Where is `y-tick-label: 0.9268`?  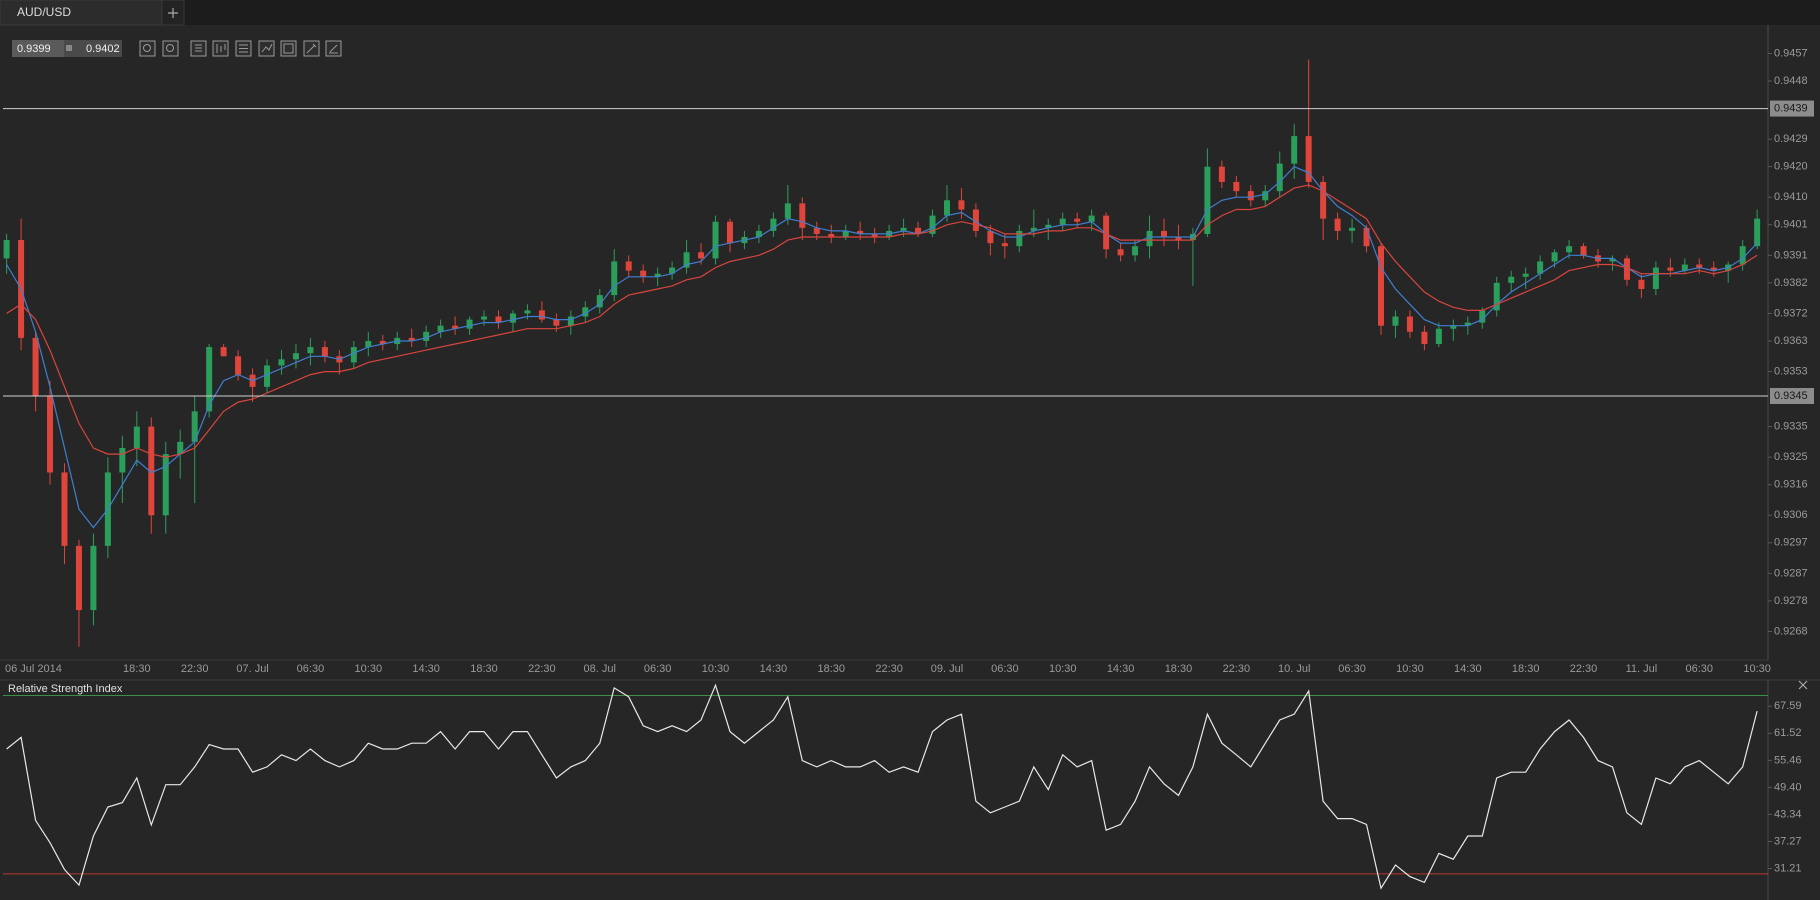 y-tick-label: 0.9268 is located at coordinates (1791, 631).